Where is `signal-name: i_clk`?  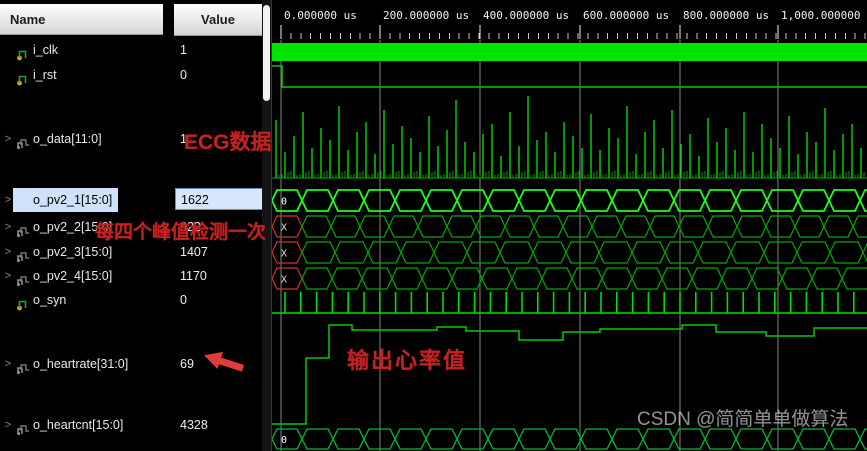
signal-name: i_clk is located at coordinates (46, 50).